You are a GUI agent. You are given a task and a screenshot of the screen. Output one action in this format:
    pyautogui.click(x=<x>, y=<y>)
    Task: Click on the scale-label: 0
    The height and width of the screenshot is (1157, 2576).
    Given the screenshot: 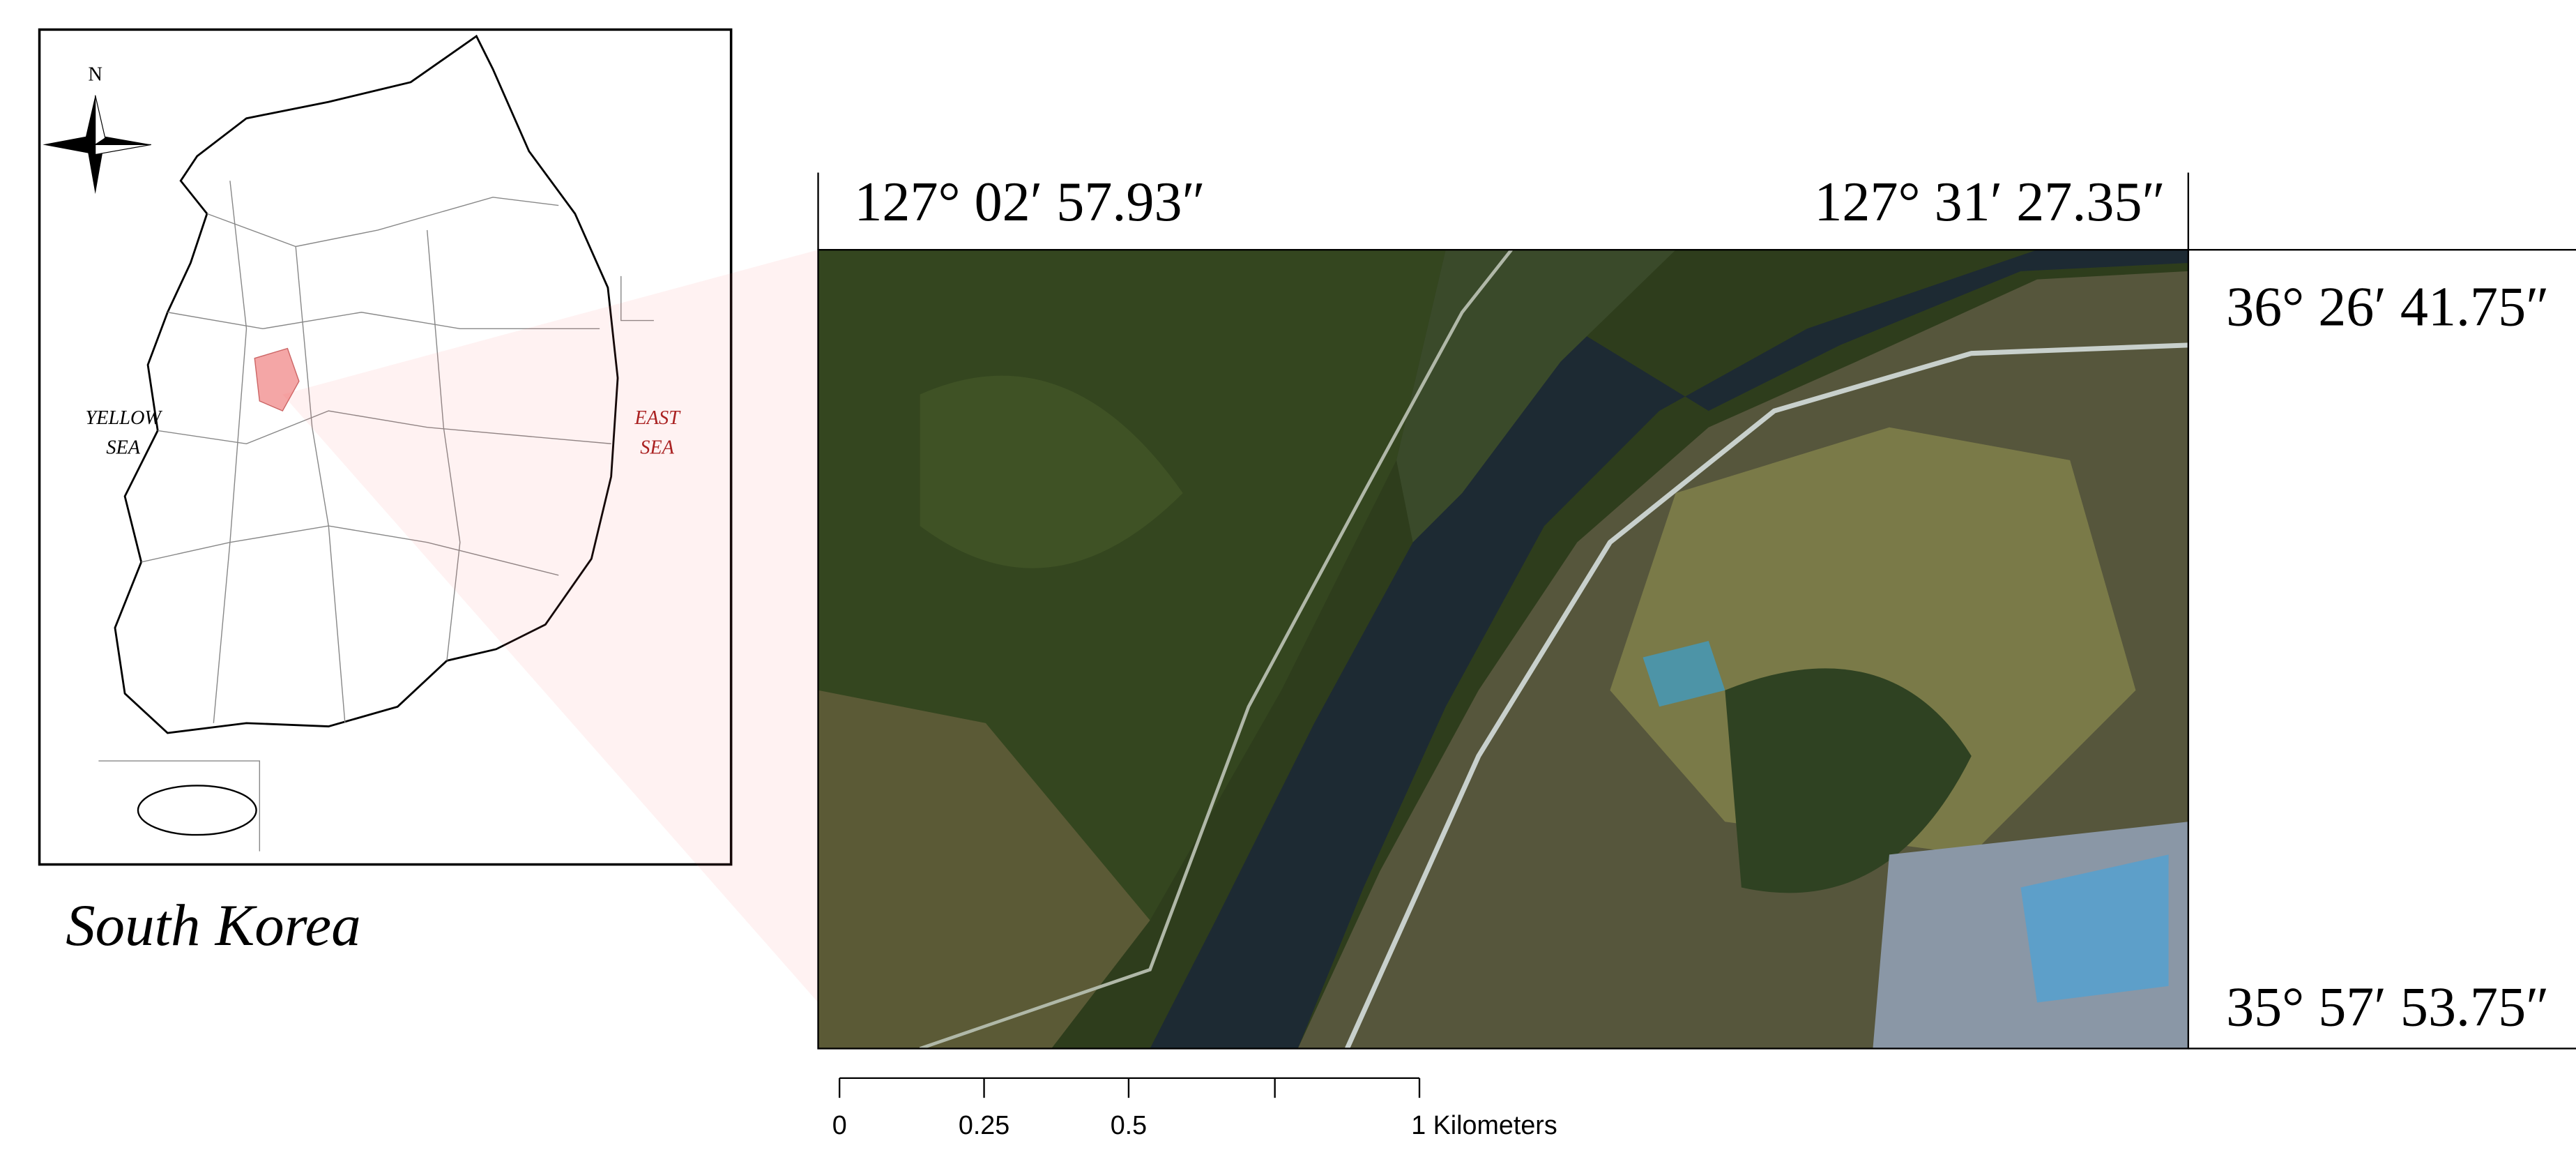 What is the action you would take?
    pyautogui.click(x=839, y=1125)
    